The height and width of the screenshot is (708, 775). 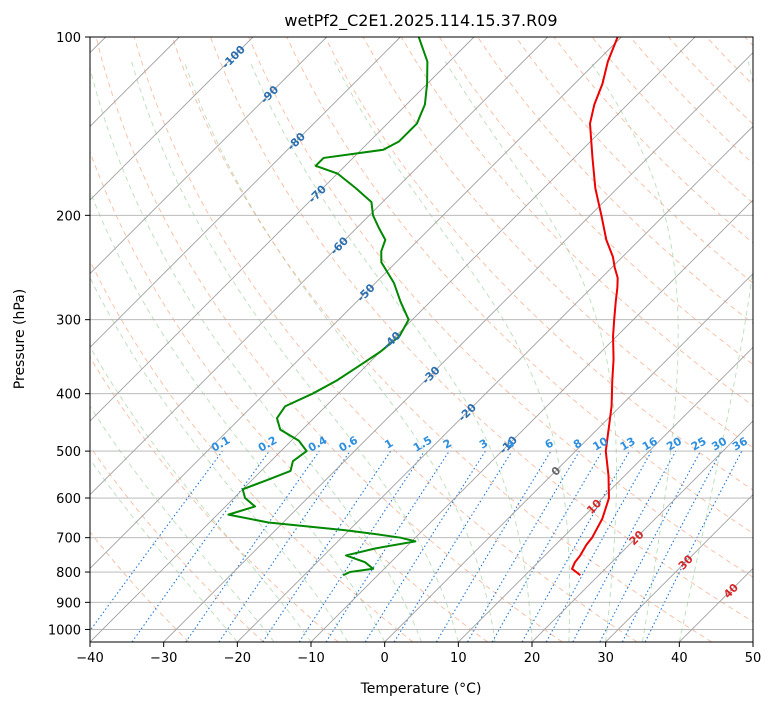 I want to click on x-axis: −40 −30 −20 −10 0 10 20 30 40 50, so click(x=418, y=654).